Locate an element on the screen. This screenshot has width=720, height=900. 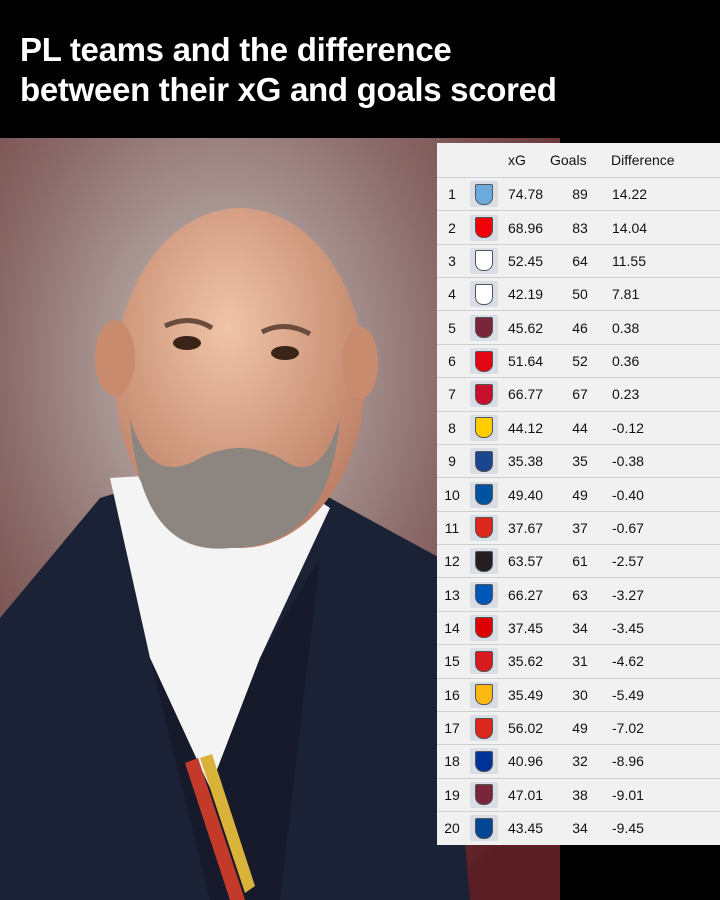
difference: 11.55 is located at coordinates (629, 260).